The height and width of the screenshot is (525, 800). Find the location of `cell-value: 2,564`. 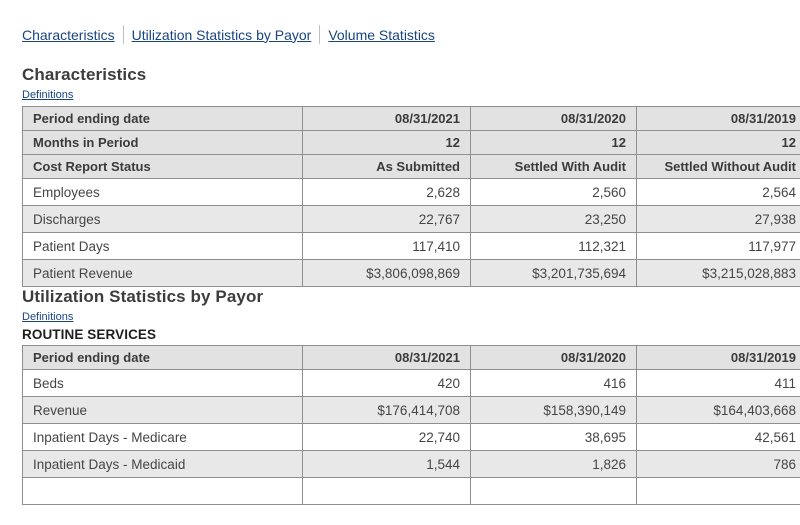

cell-value: 2,564 is located at coordinates (718, 192).